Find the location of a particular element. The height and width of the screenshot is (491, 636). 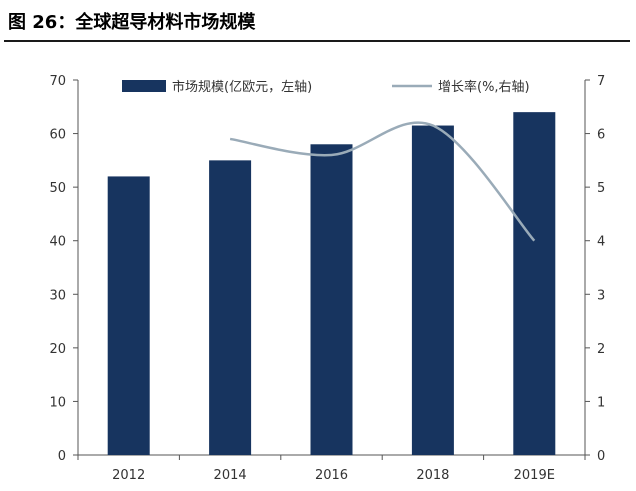

y-left-tick-label: 40 is located at coordinates (57, 242).